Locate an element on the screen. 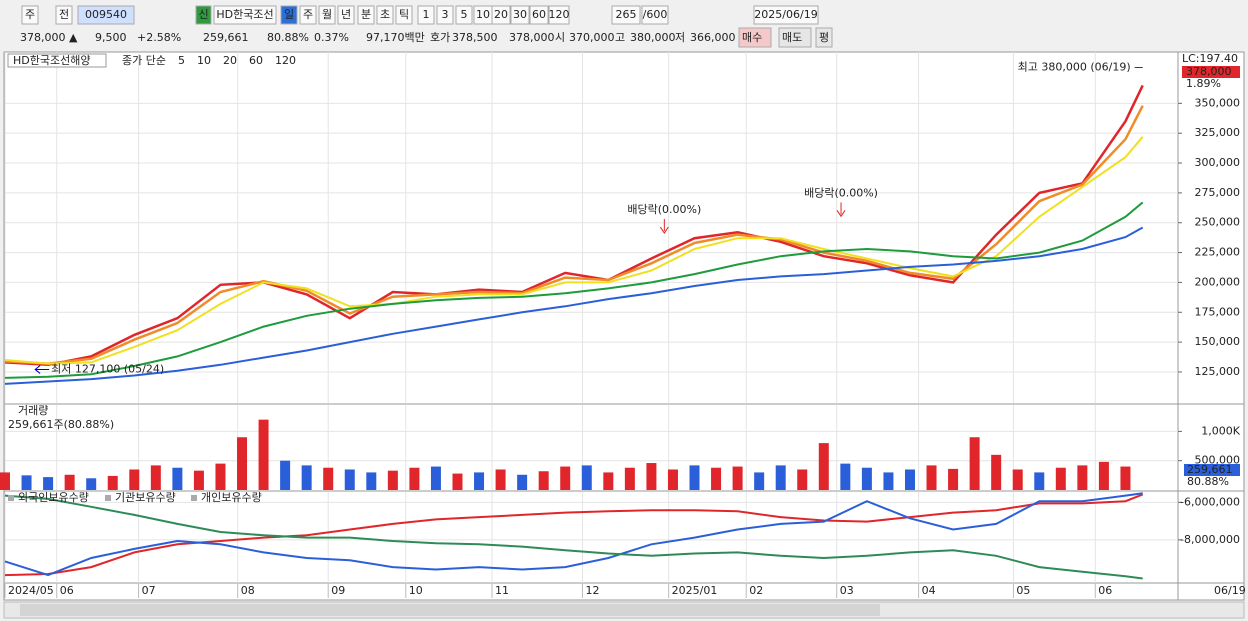 The height and width of the screenshot is (621, 1248). y-tick-label: 1,000K is located at coordinates (1220, 430).